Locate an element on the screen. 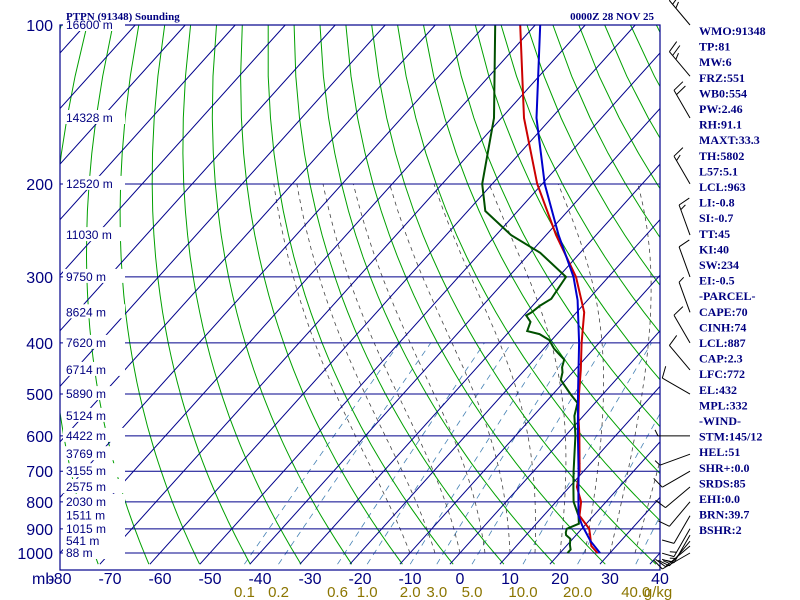  height-label: 7620 m is located at coordinates (86, 343).